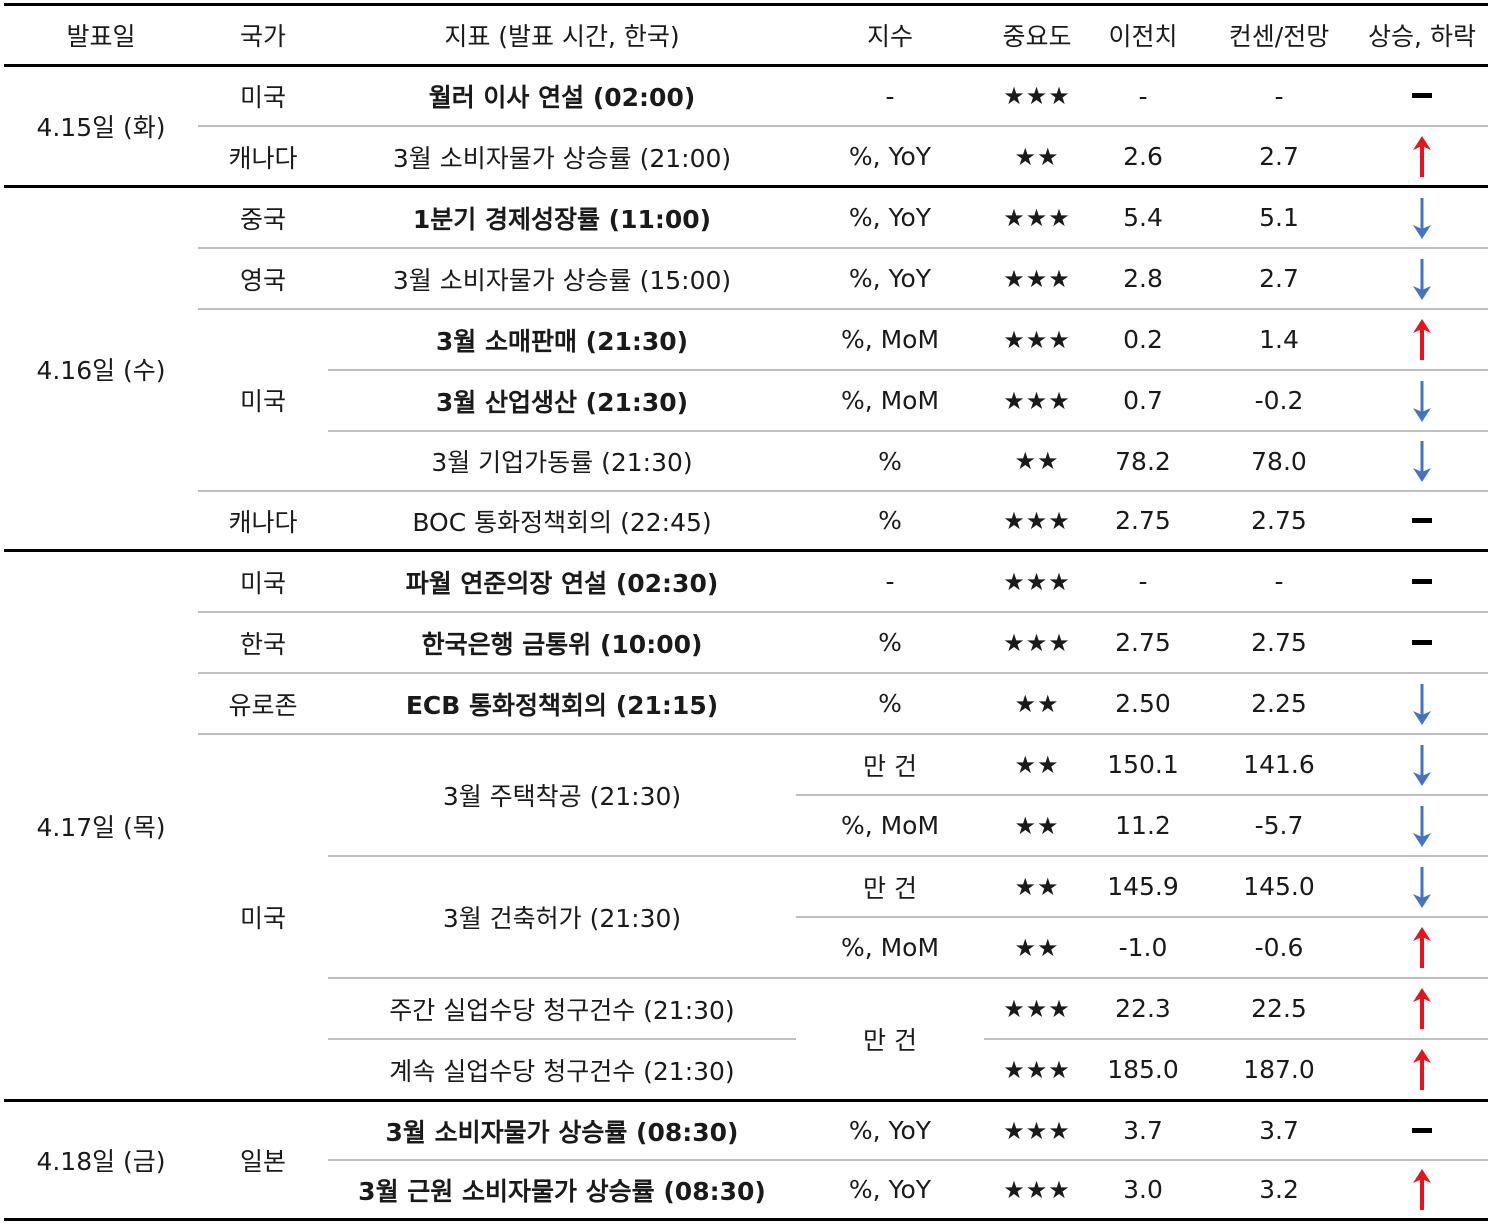  I want to click on consensus-cell: 145.0, so click(1279, 886).